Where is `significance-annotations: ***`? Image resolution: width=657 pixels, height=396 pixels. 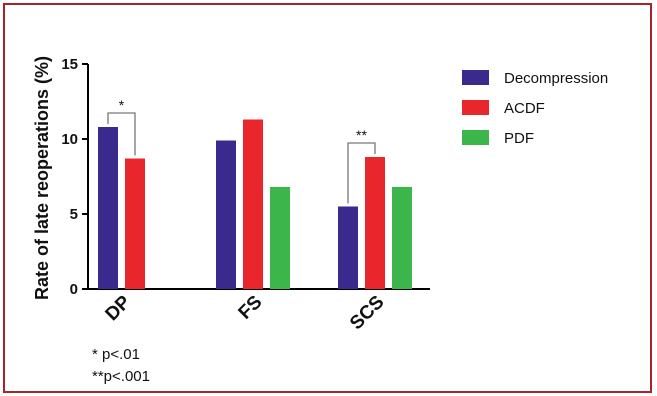 significance-annotations: *** is located at coordinates (241, 150).